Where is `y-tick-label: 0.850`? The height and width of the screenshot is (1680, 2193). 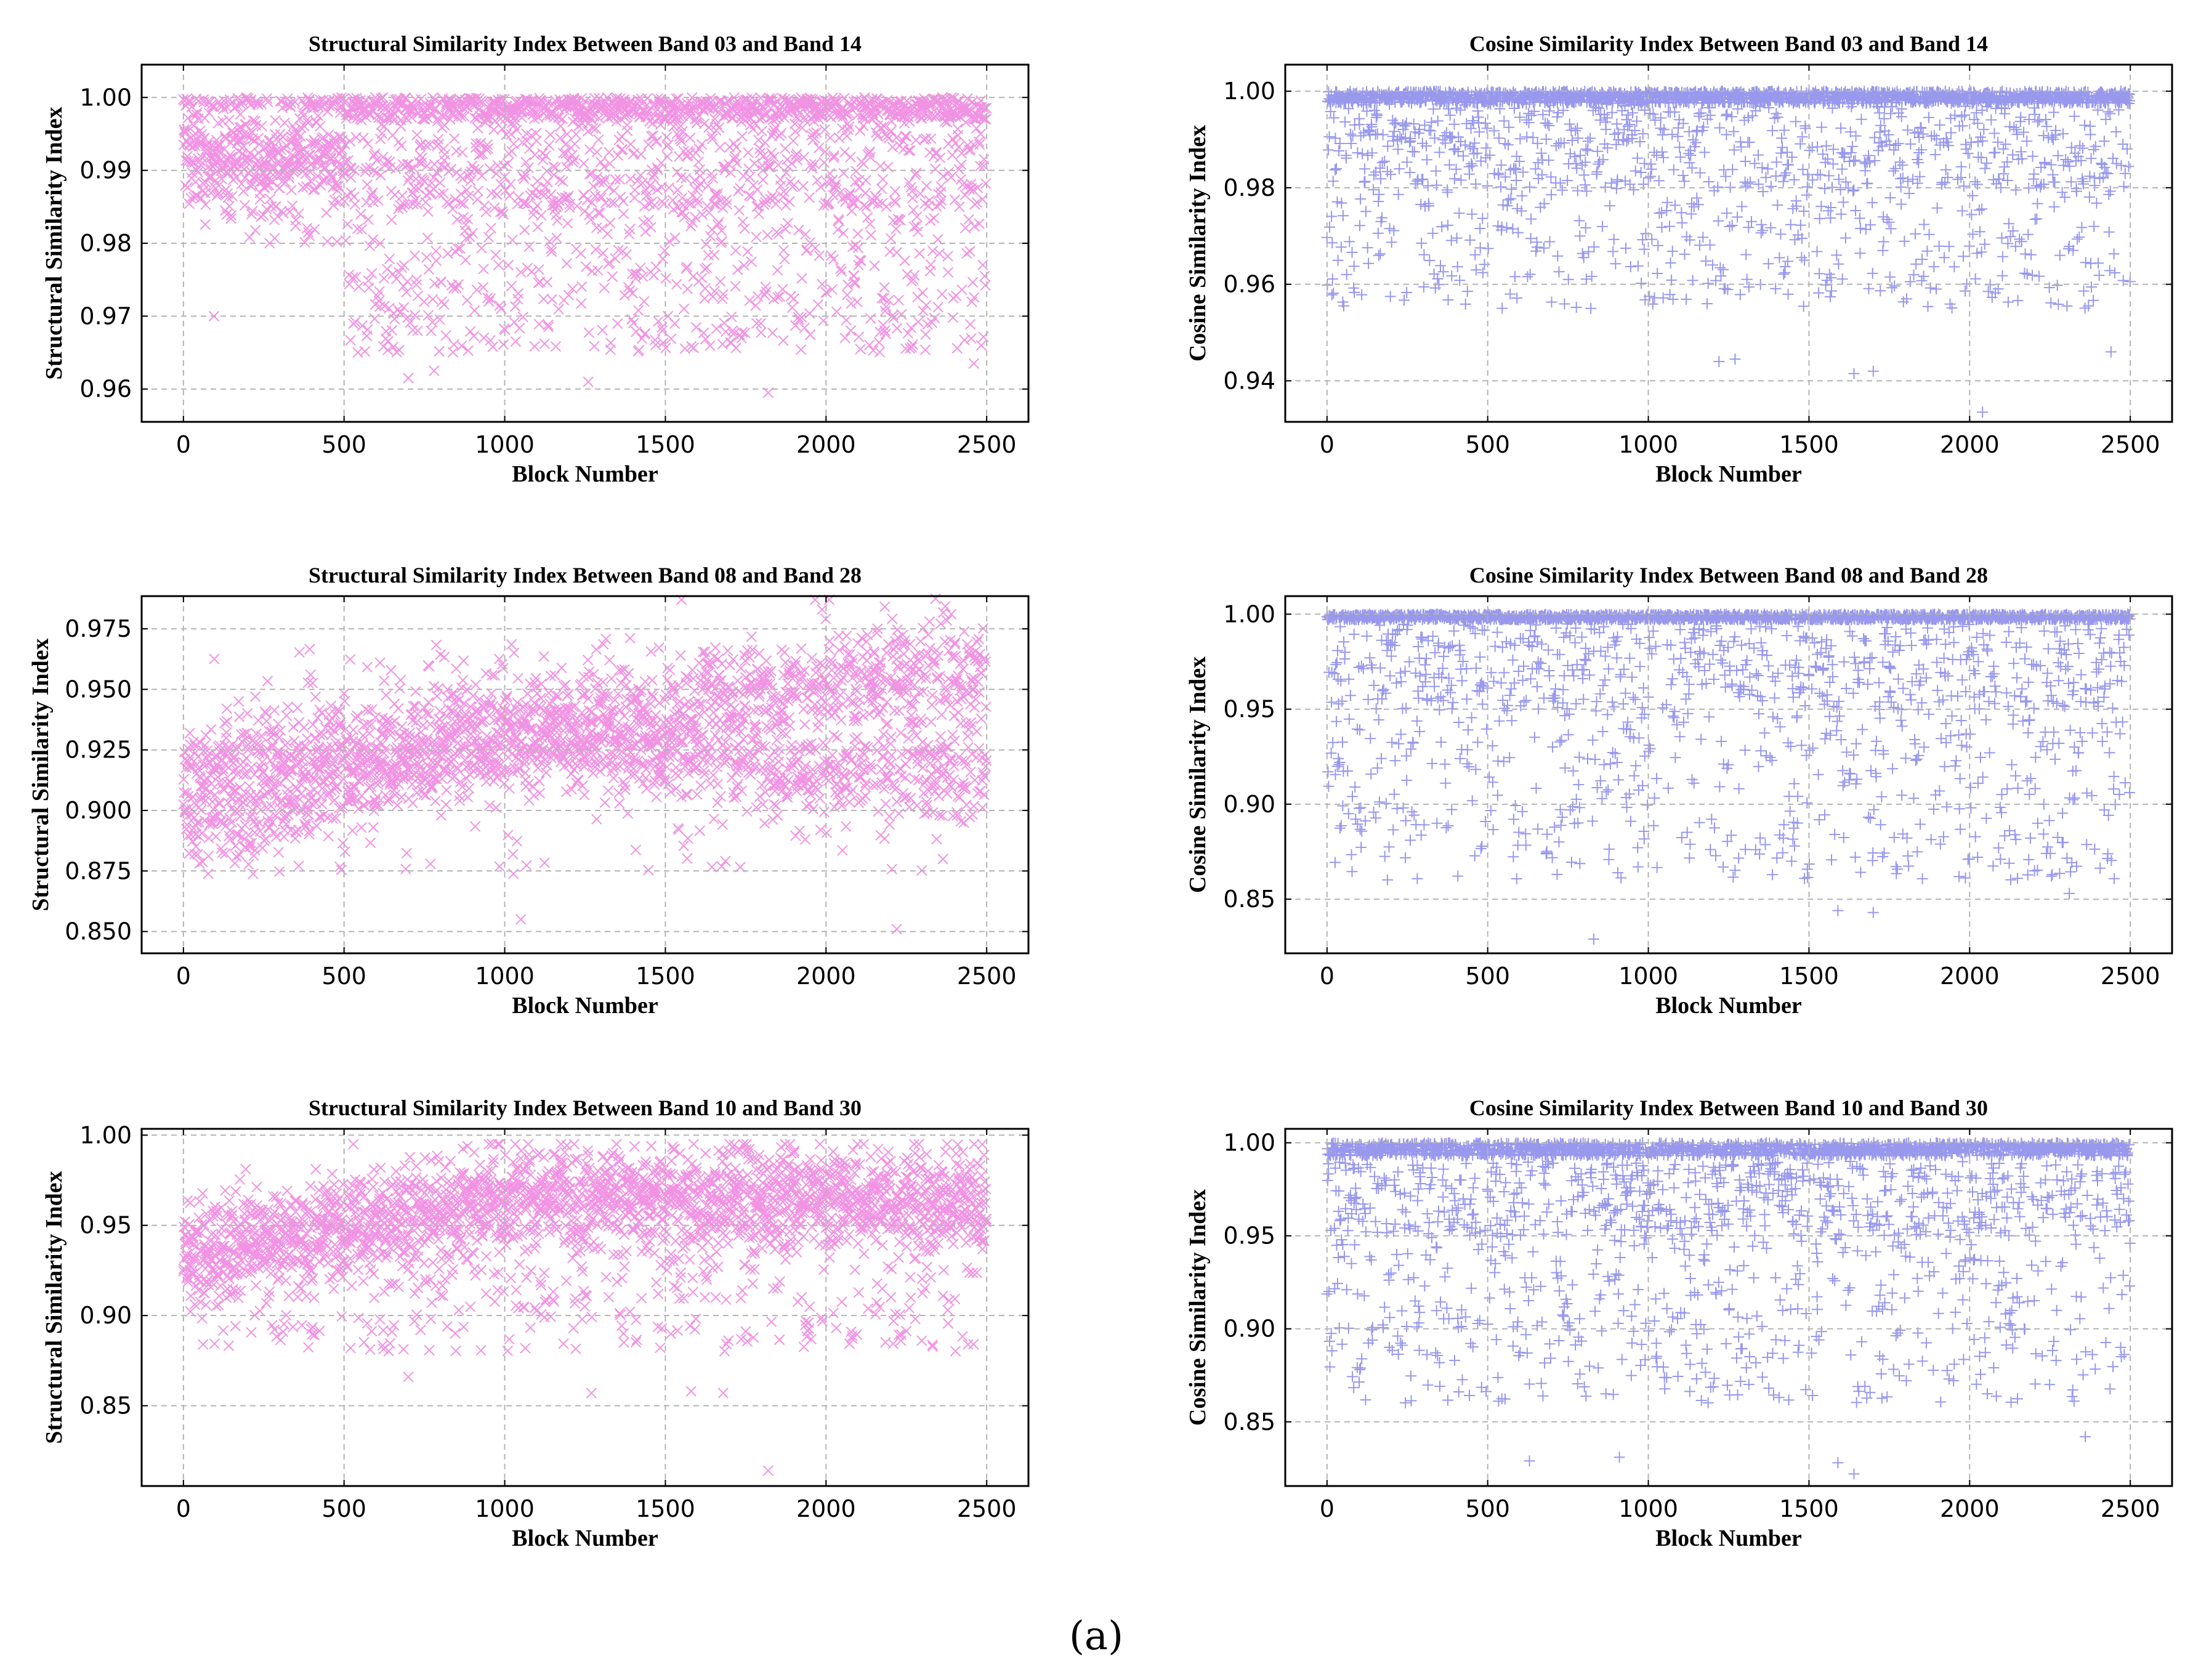 y-tick-label: 0.850 is located at coordinates (99, 931).